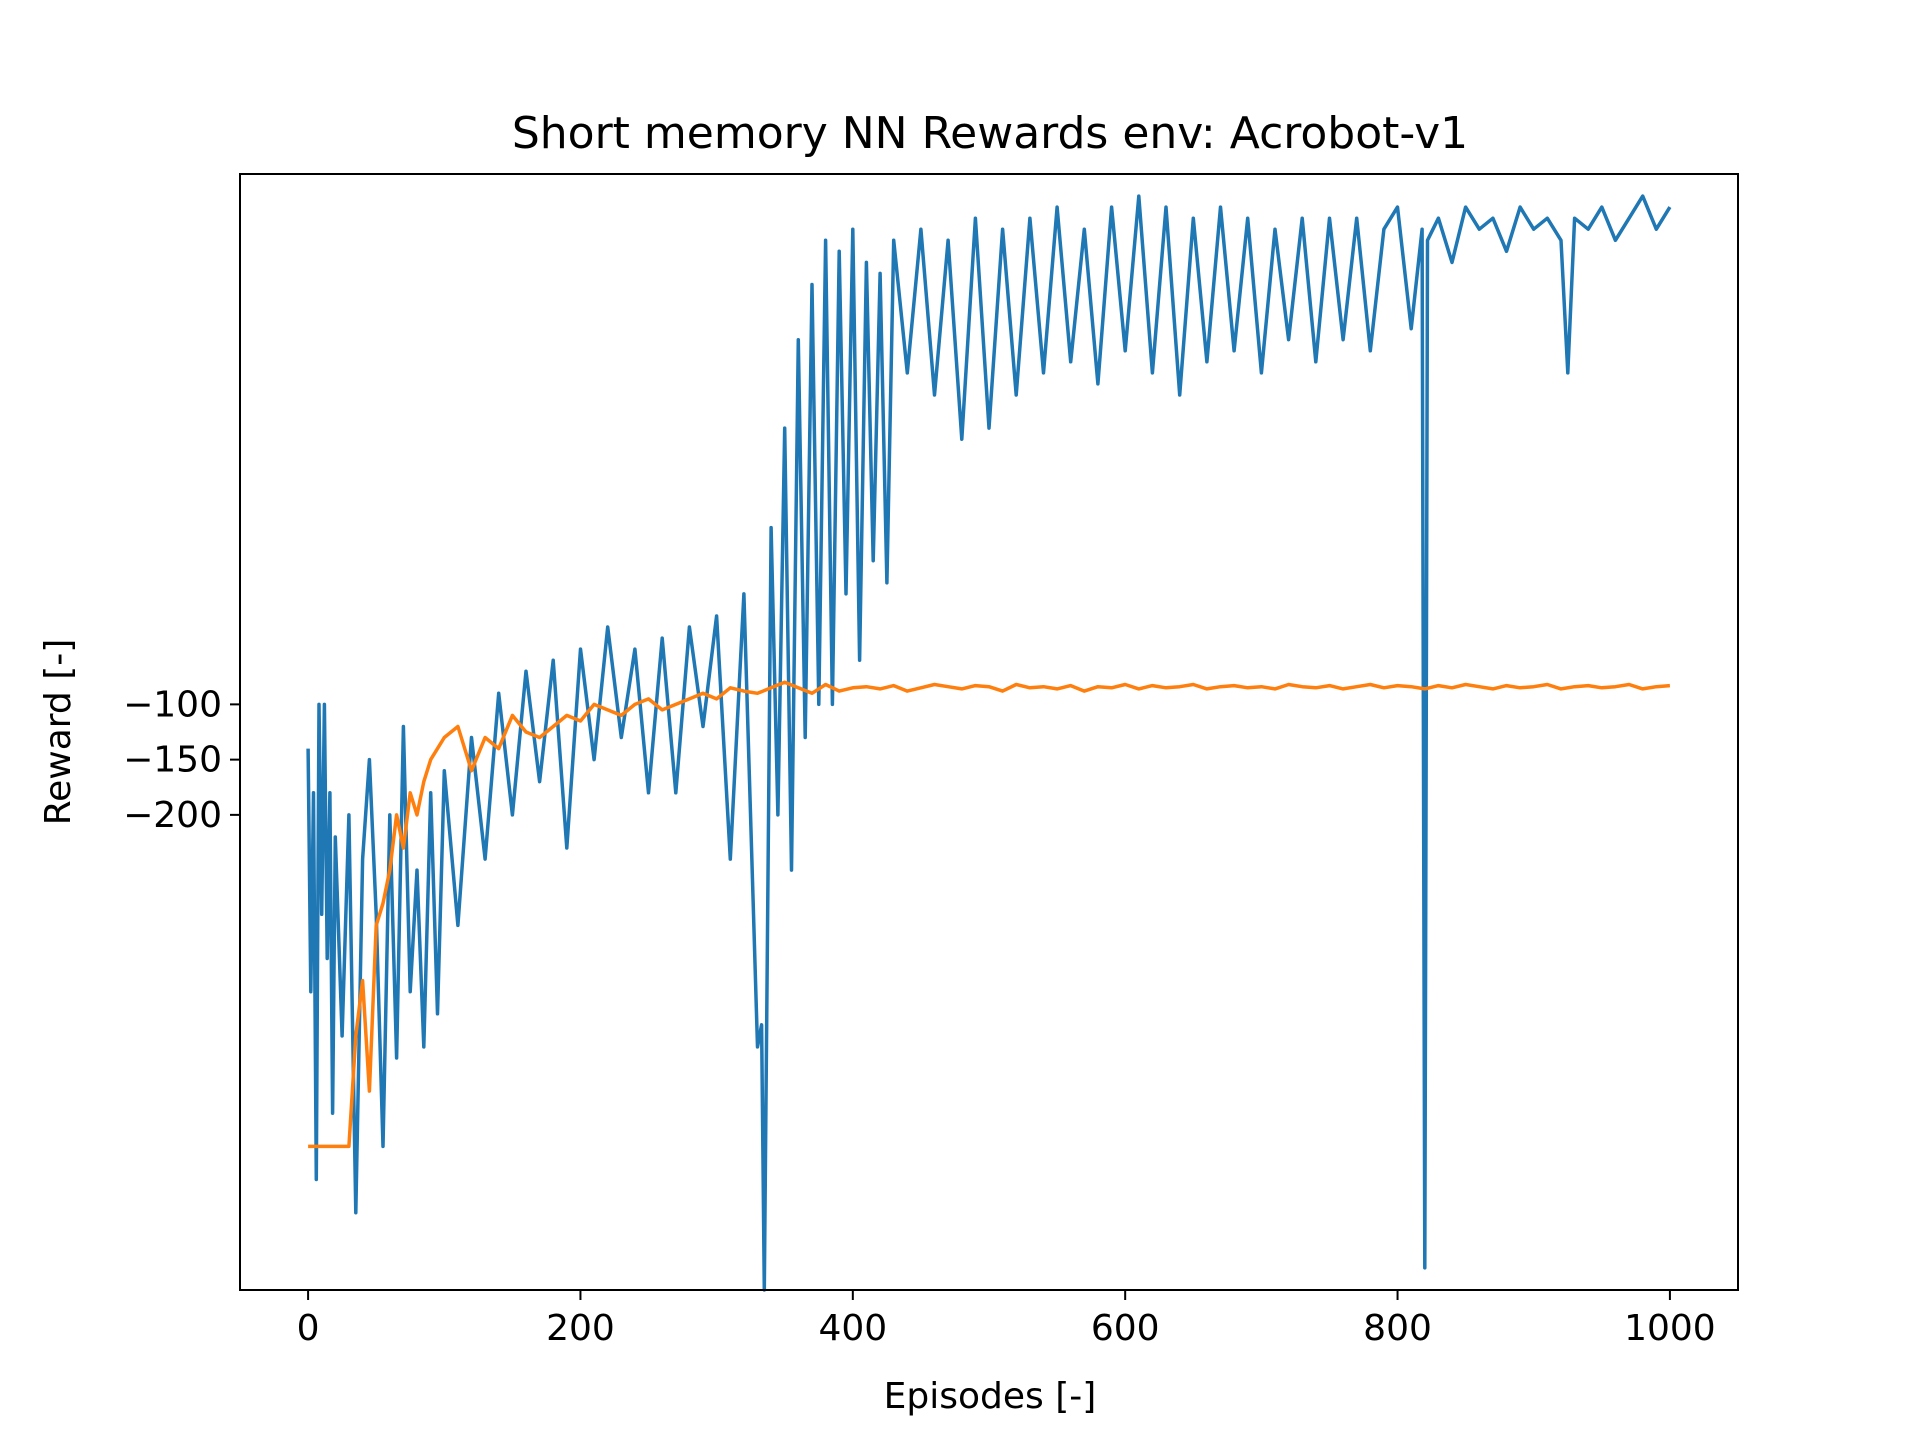 This screenshot has width=1920, height=1440. Describe the element at coordinates (308, 1328) in the screenshot. I see `x-tick-label: 0` at that location.